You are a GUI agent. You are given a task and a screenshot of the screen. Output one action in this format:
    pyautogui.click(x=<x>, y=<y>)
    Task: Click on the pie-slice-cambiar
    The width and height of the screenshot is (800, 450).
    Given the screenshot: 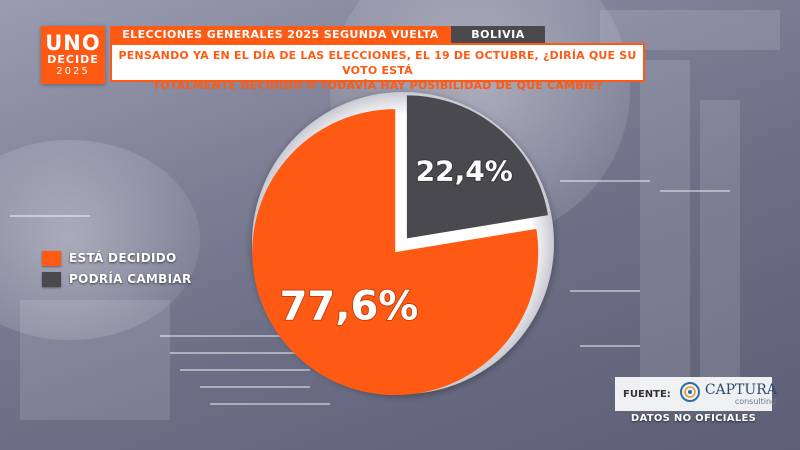 What is the action you would take?
    pyautogui.click(x=477, y=167)
    